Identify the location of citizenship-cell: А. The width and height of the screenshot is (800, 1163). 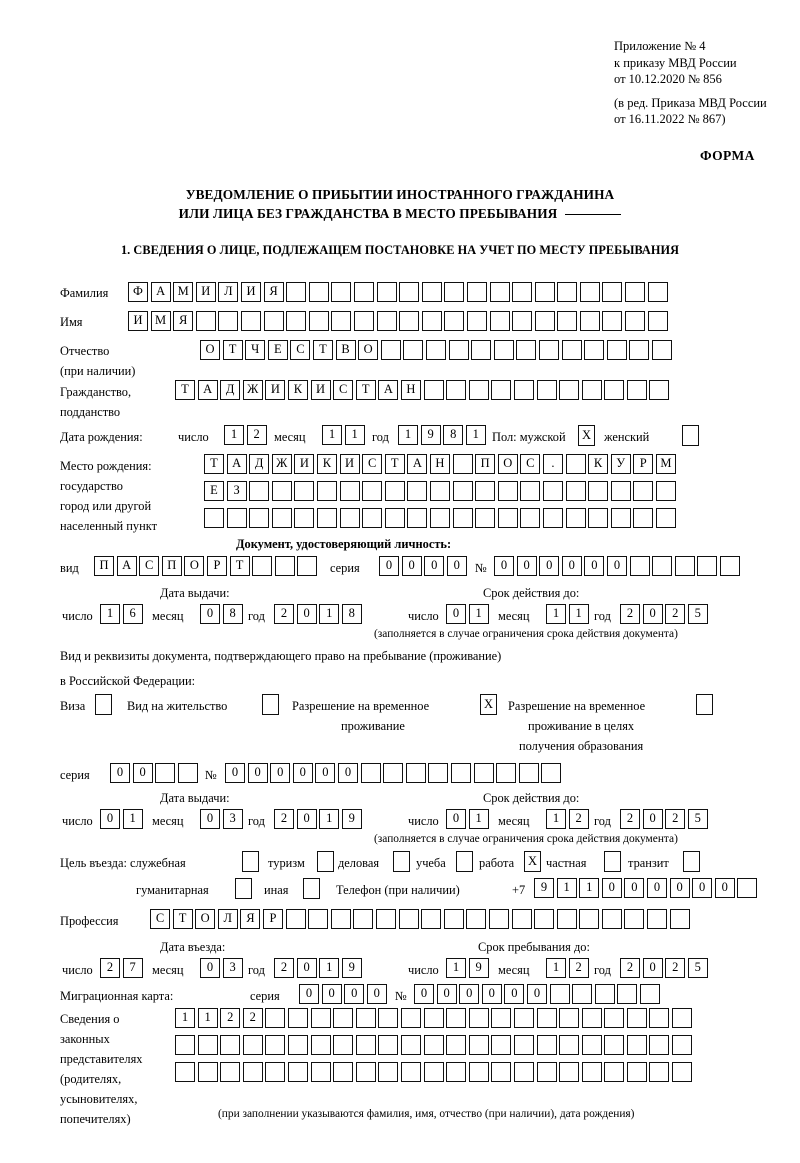
(207, 390).